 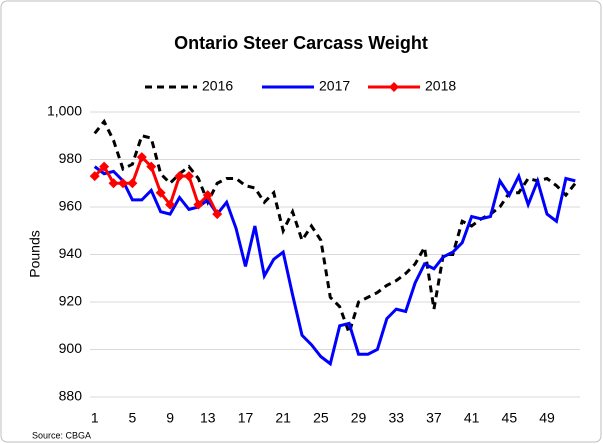 What do you see at coordinates (434, 418) in the screenshot?
I see `x-tick-label: 37` at bounding box center [434, 418].